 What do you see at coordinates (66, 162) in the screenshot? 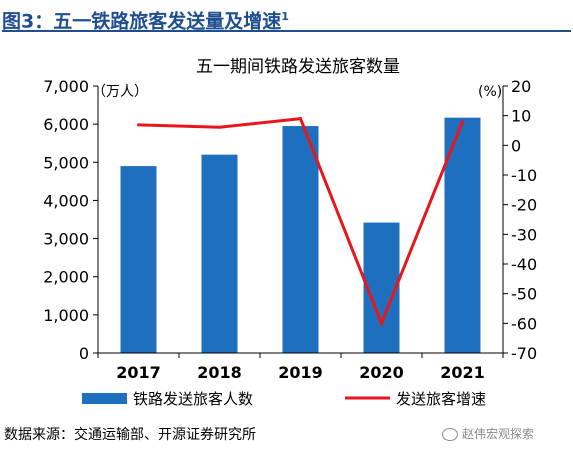
I see `left-tick-label: 5,000` at bounding box center [66, 162].